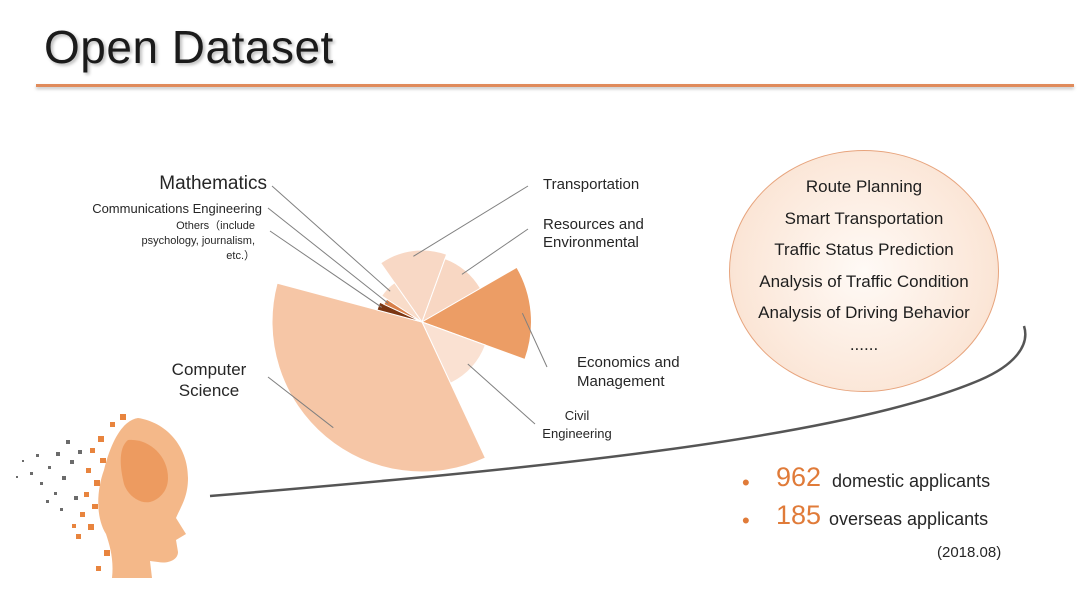 The image size is (1080, 607). What do you see at coordinates (102, 496) in the screenshot?
I see `head-icon` at bounding box center [102, 496].